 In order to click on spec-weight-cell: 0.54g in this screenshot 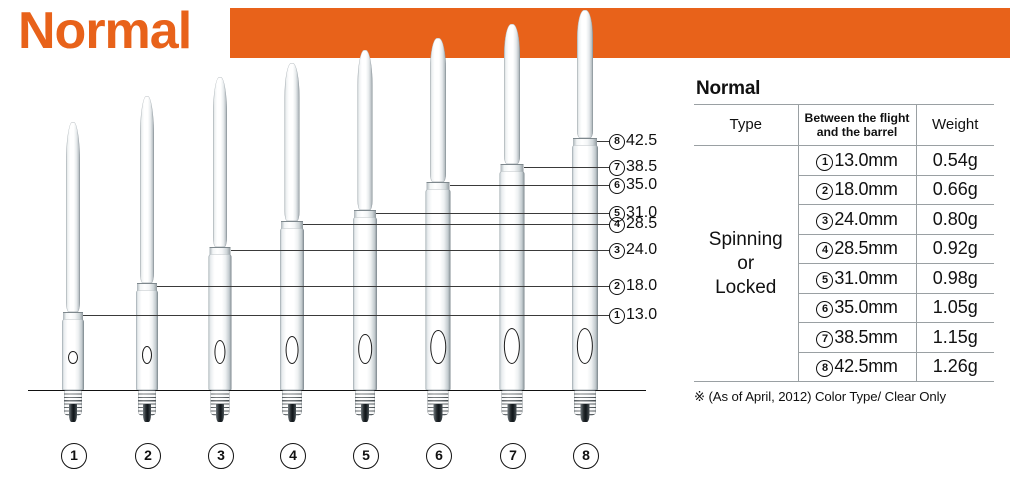, I will do `click(954, 160)`.